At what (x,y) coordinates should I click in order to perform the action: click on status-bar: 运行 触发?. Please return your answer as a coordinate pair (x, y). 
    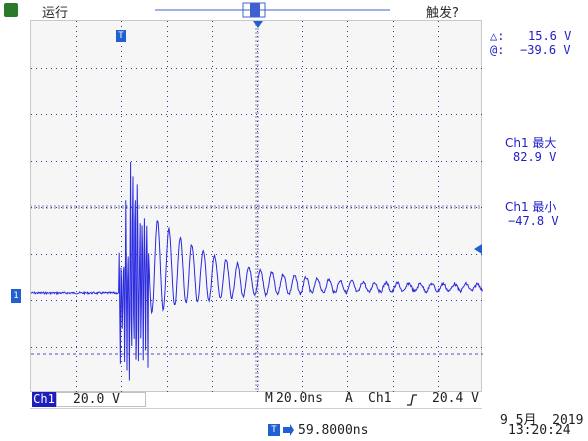
    Looking at the image, I should click on (294, 10).